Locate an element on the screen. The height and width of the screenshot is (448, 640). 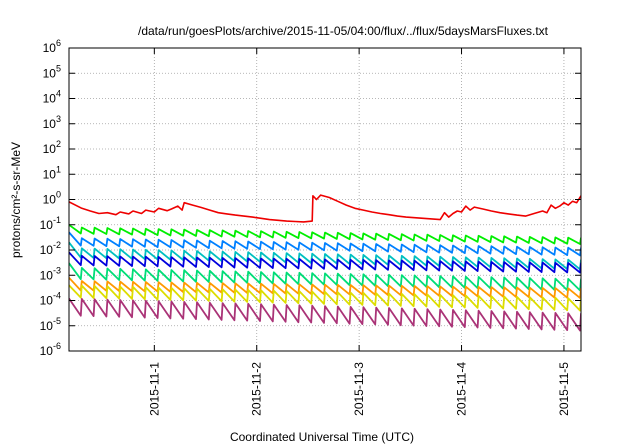
y-tick-label: 10¹ is located at coordinates (52, 172).